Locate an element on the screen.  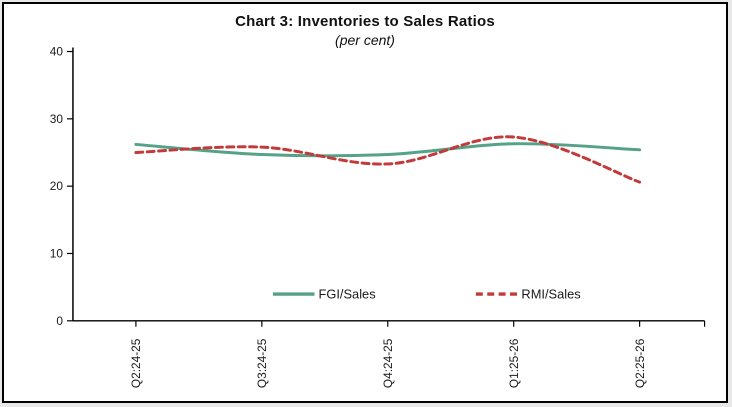
y-tick-label: 30 is located at coordinates (57, 119).